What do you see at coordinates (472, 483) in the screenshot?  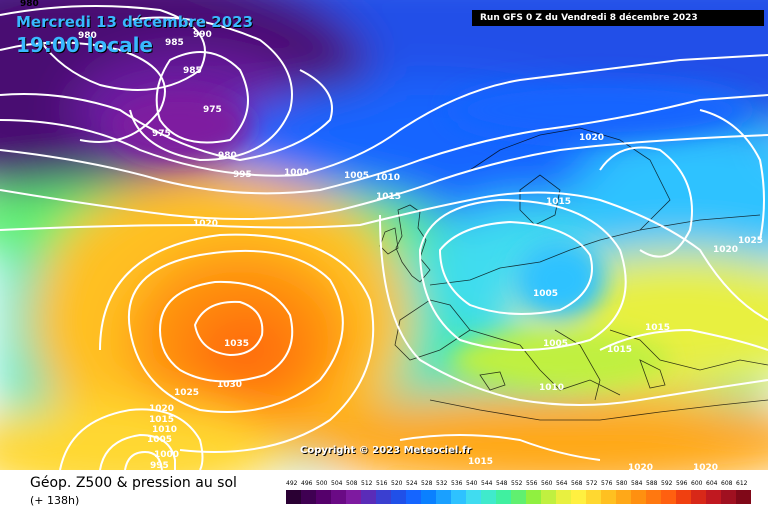 I see `scale-label: 540` at bounding box center [472, 483].